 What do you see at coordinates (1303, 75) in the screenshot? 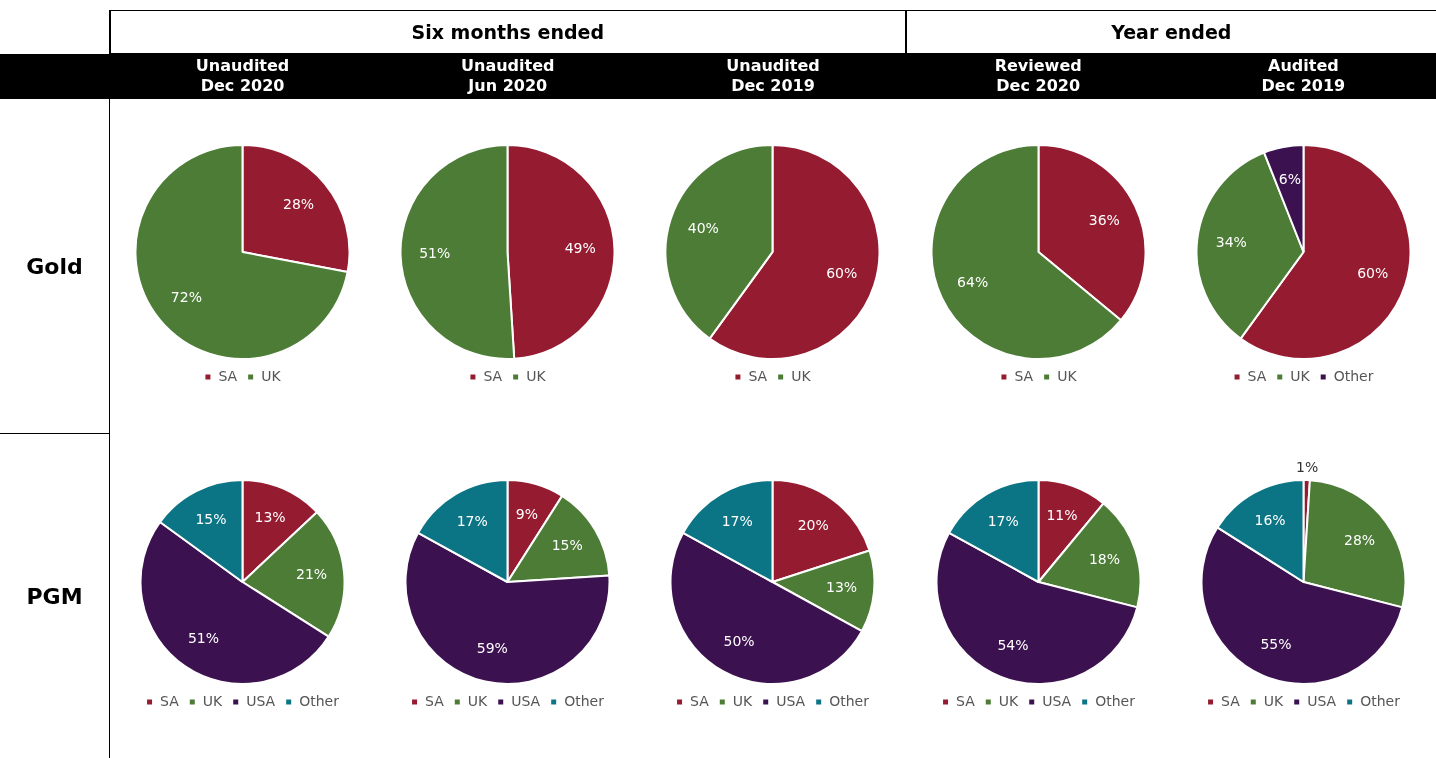
I see `chart-title: Audited Dec 2019` at bounding box center [1303, 75].